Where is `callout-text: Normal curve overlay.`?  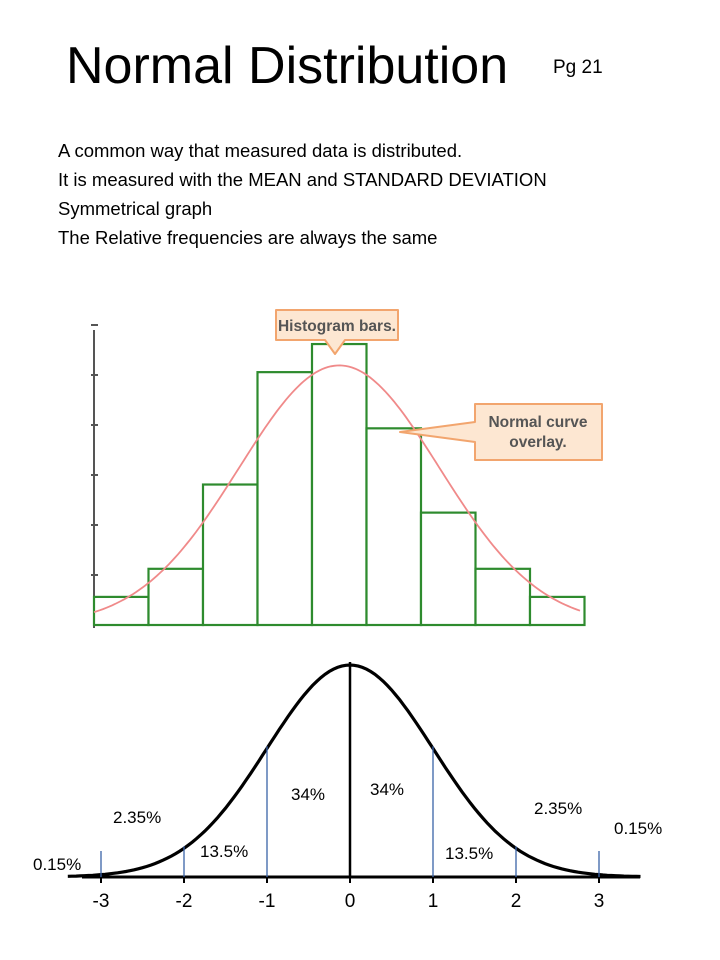
callout-text: Normal curve overlay. is located at coordinates (537, 432).